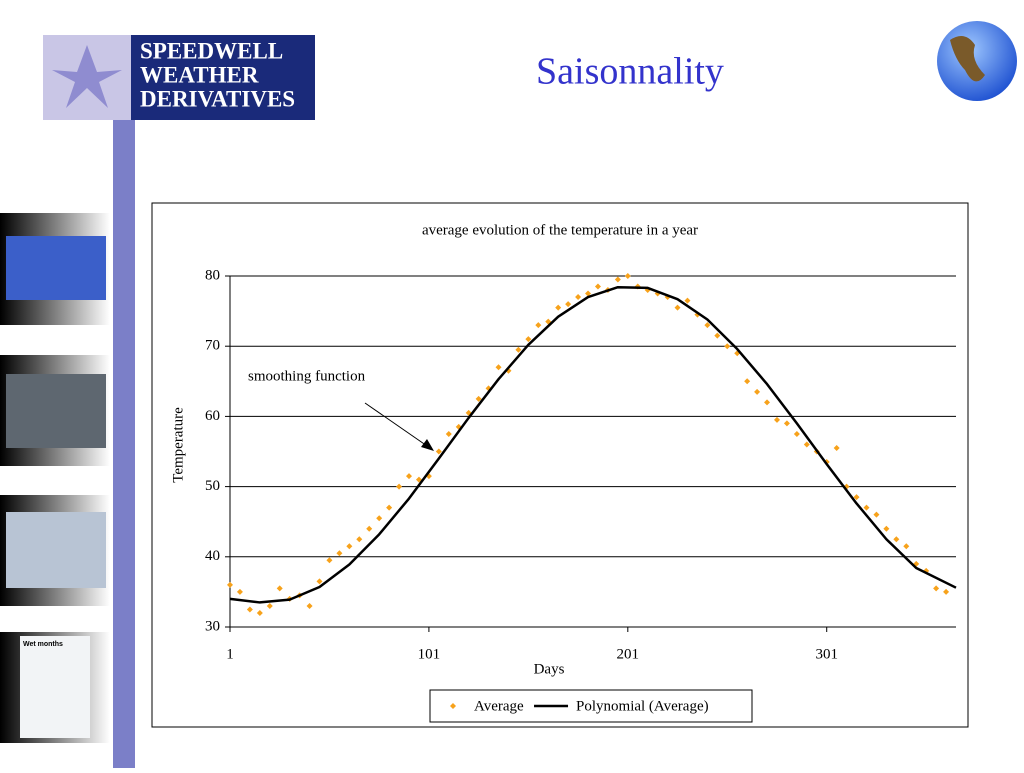  What do you see at coordinates (826, 654) in the screenshot?
I see `x-tick-label: 301` at bounding box center [826, 654].